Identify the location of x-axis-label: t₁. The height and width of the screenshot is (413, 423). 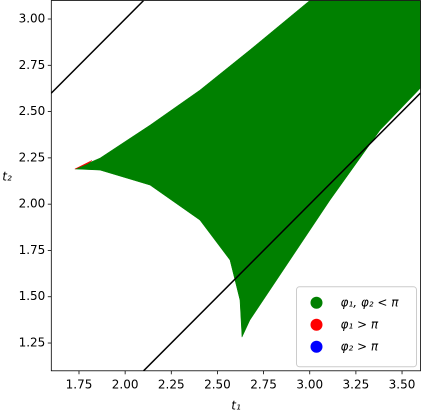
(236, 406).